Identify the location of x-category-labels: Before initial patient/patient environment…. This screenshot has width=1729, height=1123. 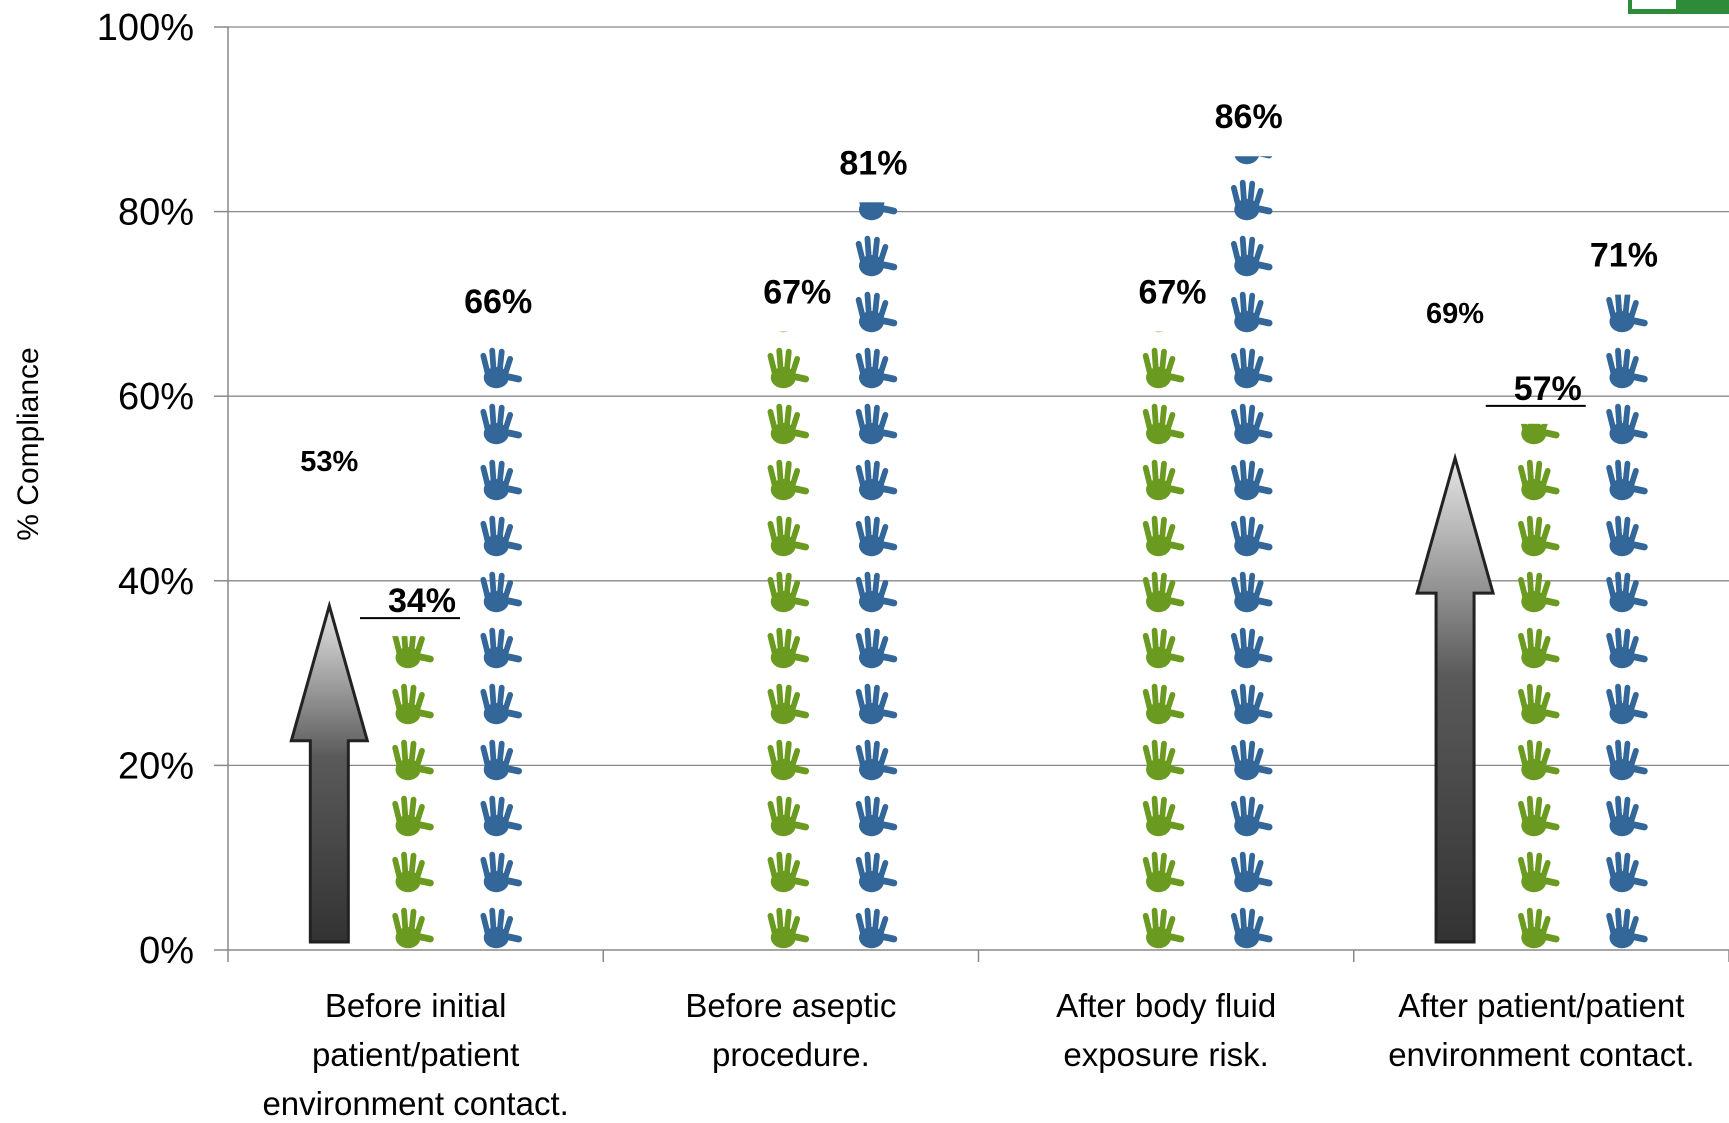
(978, 1054).